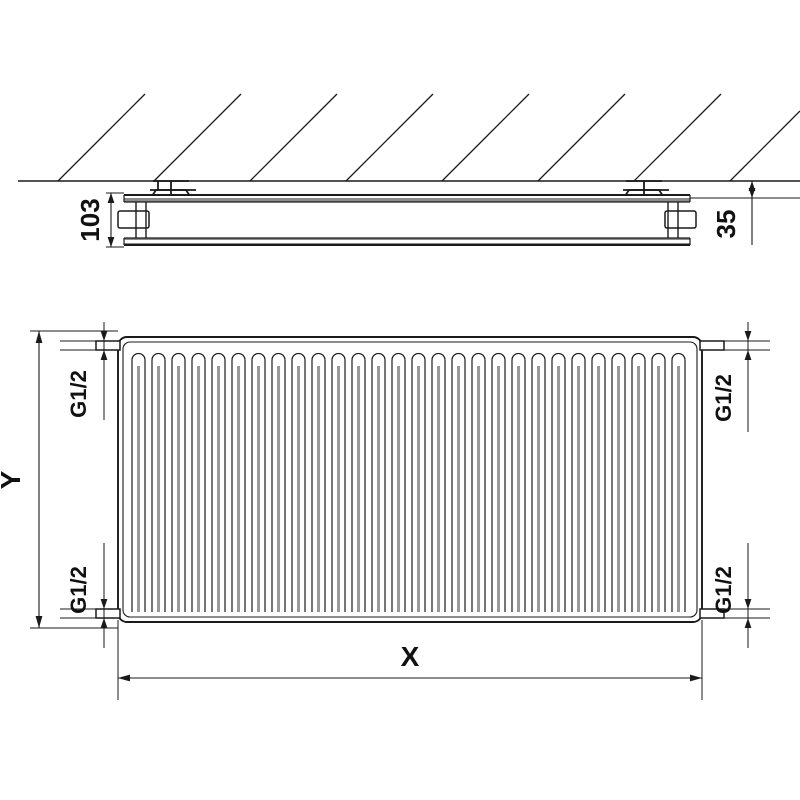  I want to click on dimension-label-y: Y, so click(13, 479).